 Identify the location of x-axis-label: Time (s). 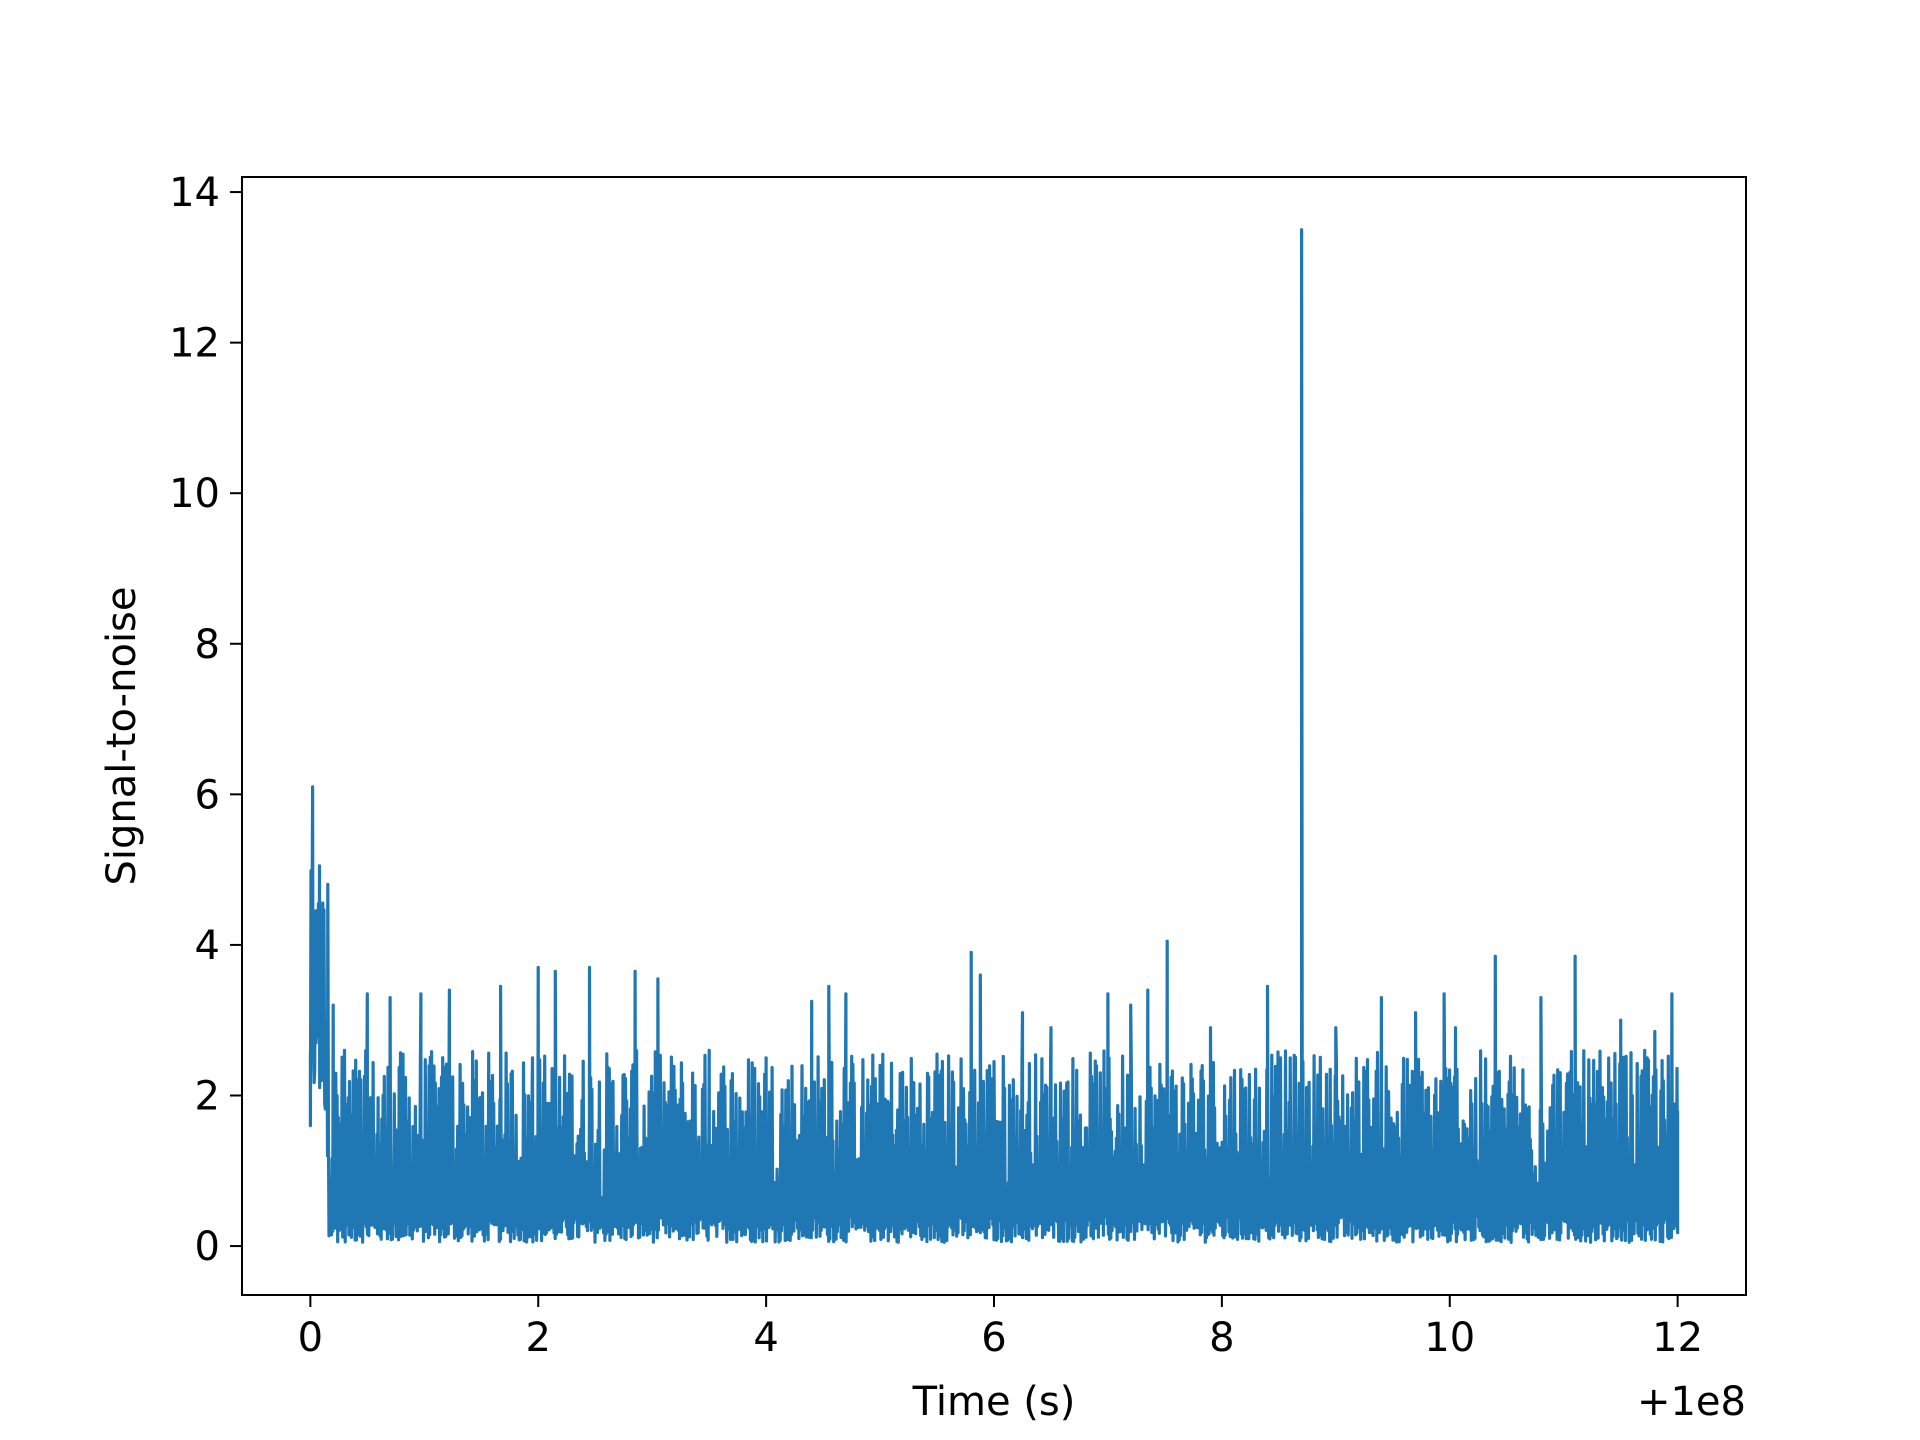
(994, 1402).